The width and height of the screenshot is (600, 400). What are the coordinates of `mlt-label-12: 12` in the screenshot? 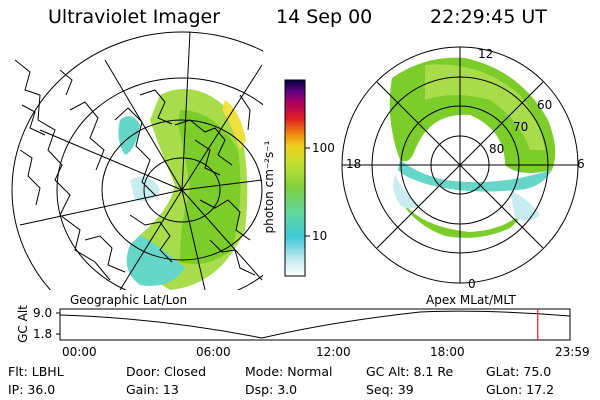 It's located at (486, 54).